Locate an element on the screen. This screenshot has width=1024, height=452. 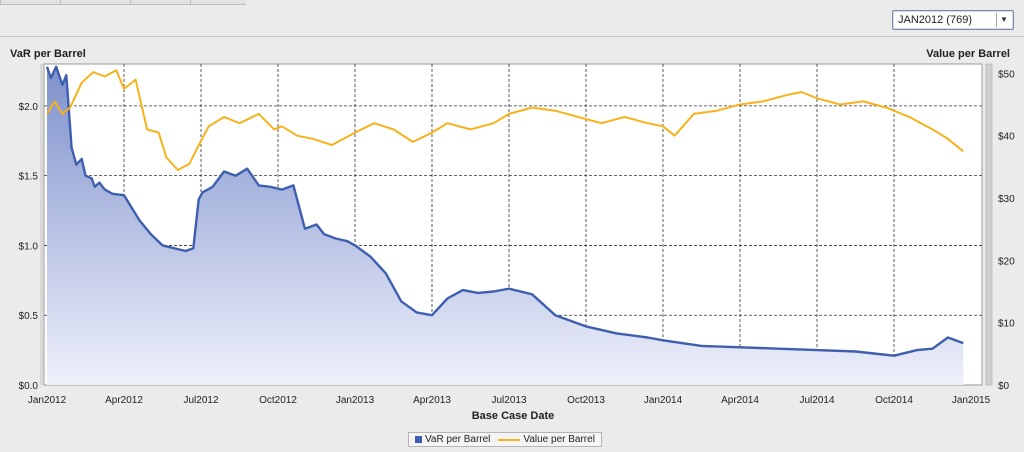
y-right-tick-label: $10 is located at coordinates (1006, 324).